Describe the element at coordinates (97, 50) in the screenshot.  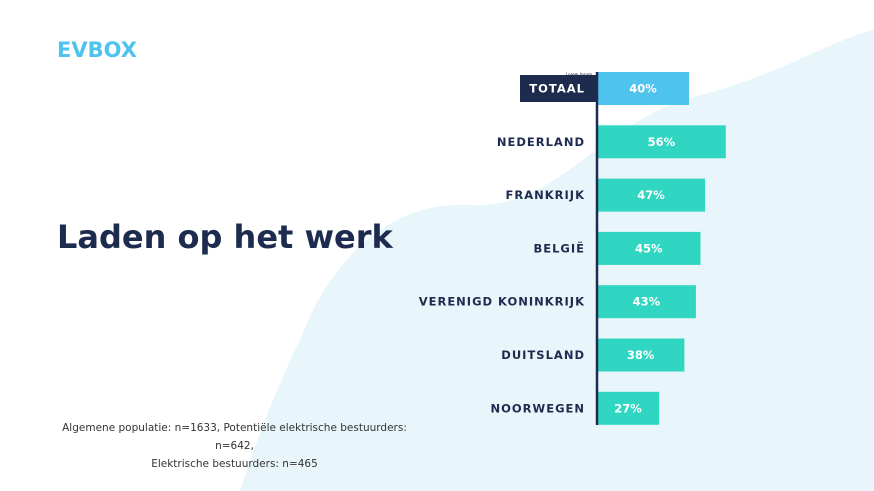
I see `evbox-logo: EVBOX` at that location.